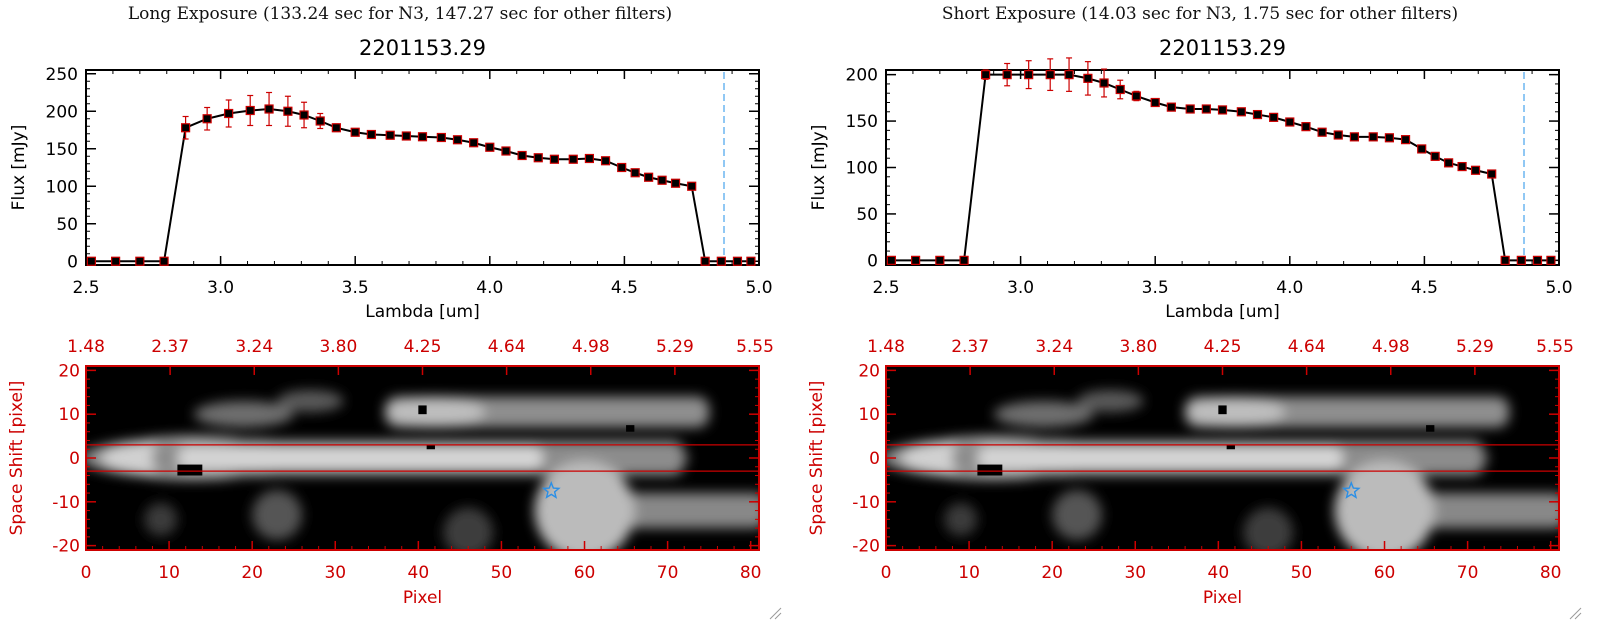 Image resolution: width=1600 pixels, height=630 pixels. What do you see at coordinates (885, 288) in the screenshot?
I see `x-tick-label: 2.5` at bounding box center [885, 288].